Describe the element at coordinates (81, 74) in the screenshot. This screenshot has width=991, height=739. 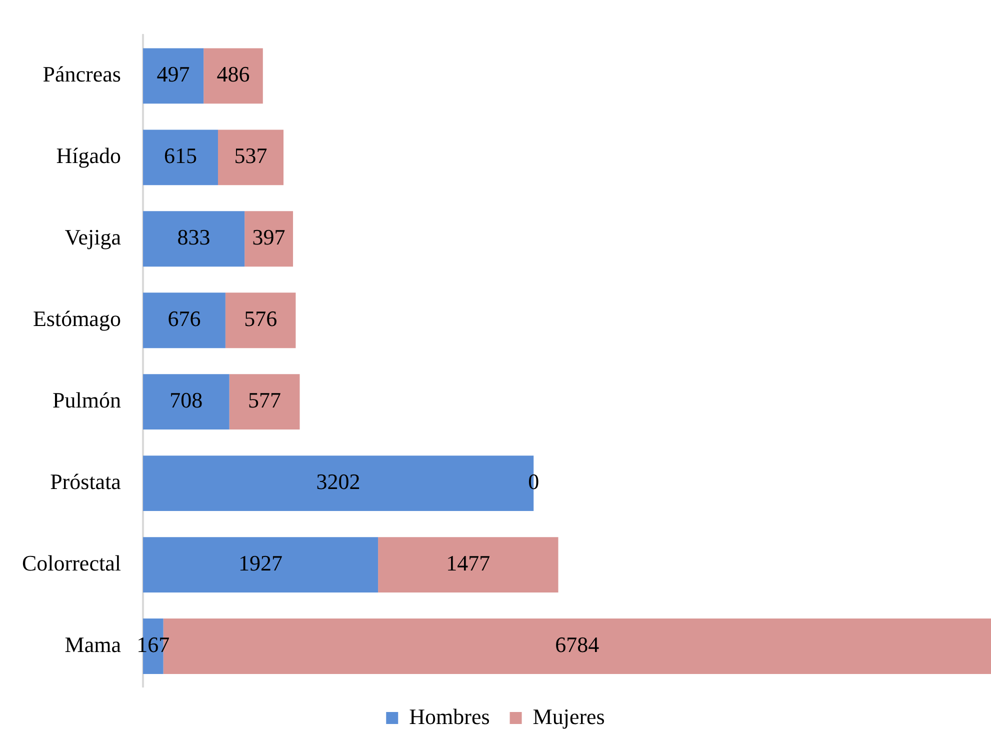
I see `y-tick-label: Páncreas` at that location.